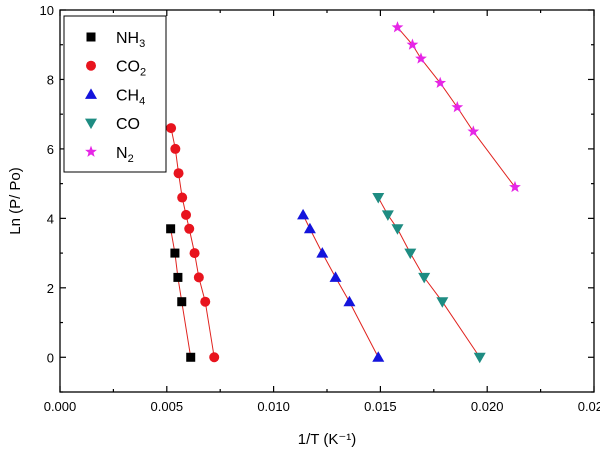 The height and width of the screenshot is (454, 600). I want to click on fit-line-co, so click(429, 277).